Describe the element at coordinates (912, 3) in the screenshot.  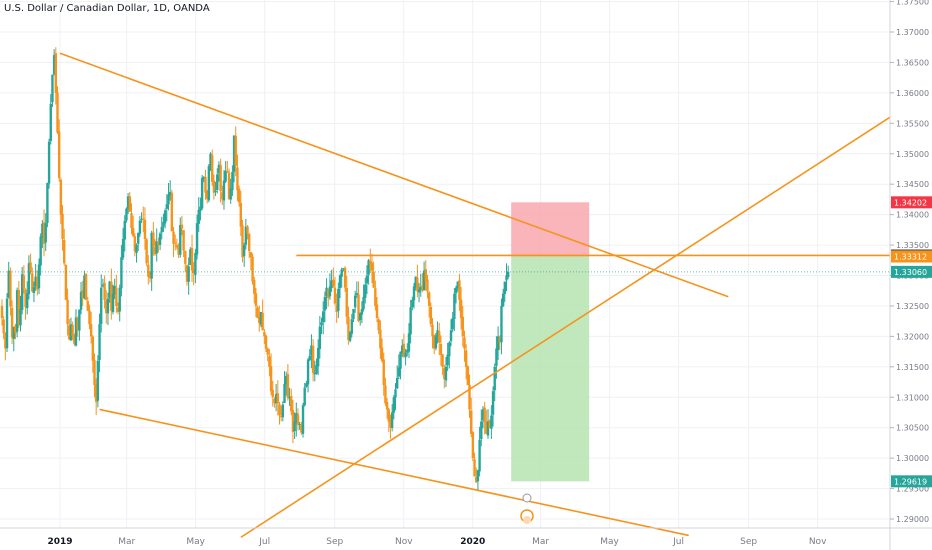
I see `y-tick-label: 1.37500` at that location.